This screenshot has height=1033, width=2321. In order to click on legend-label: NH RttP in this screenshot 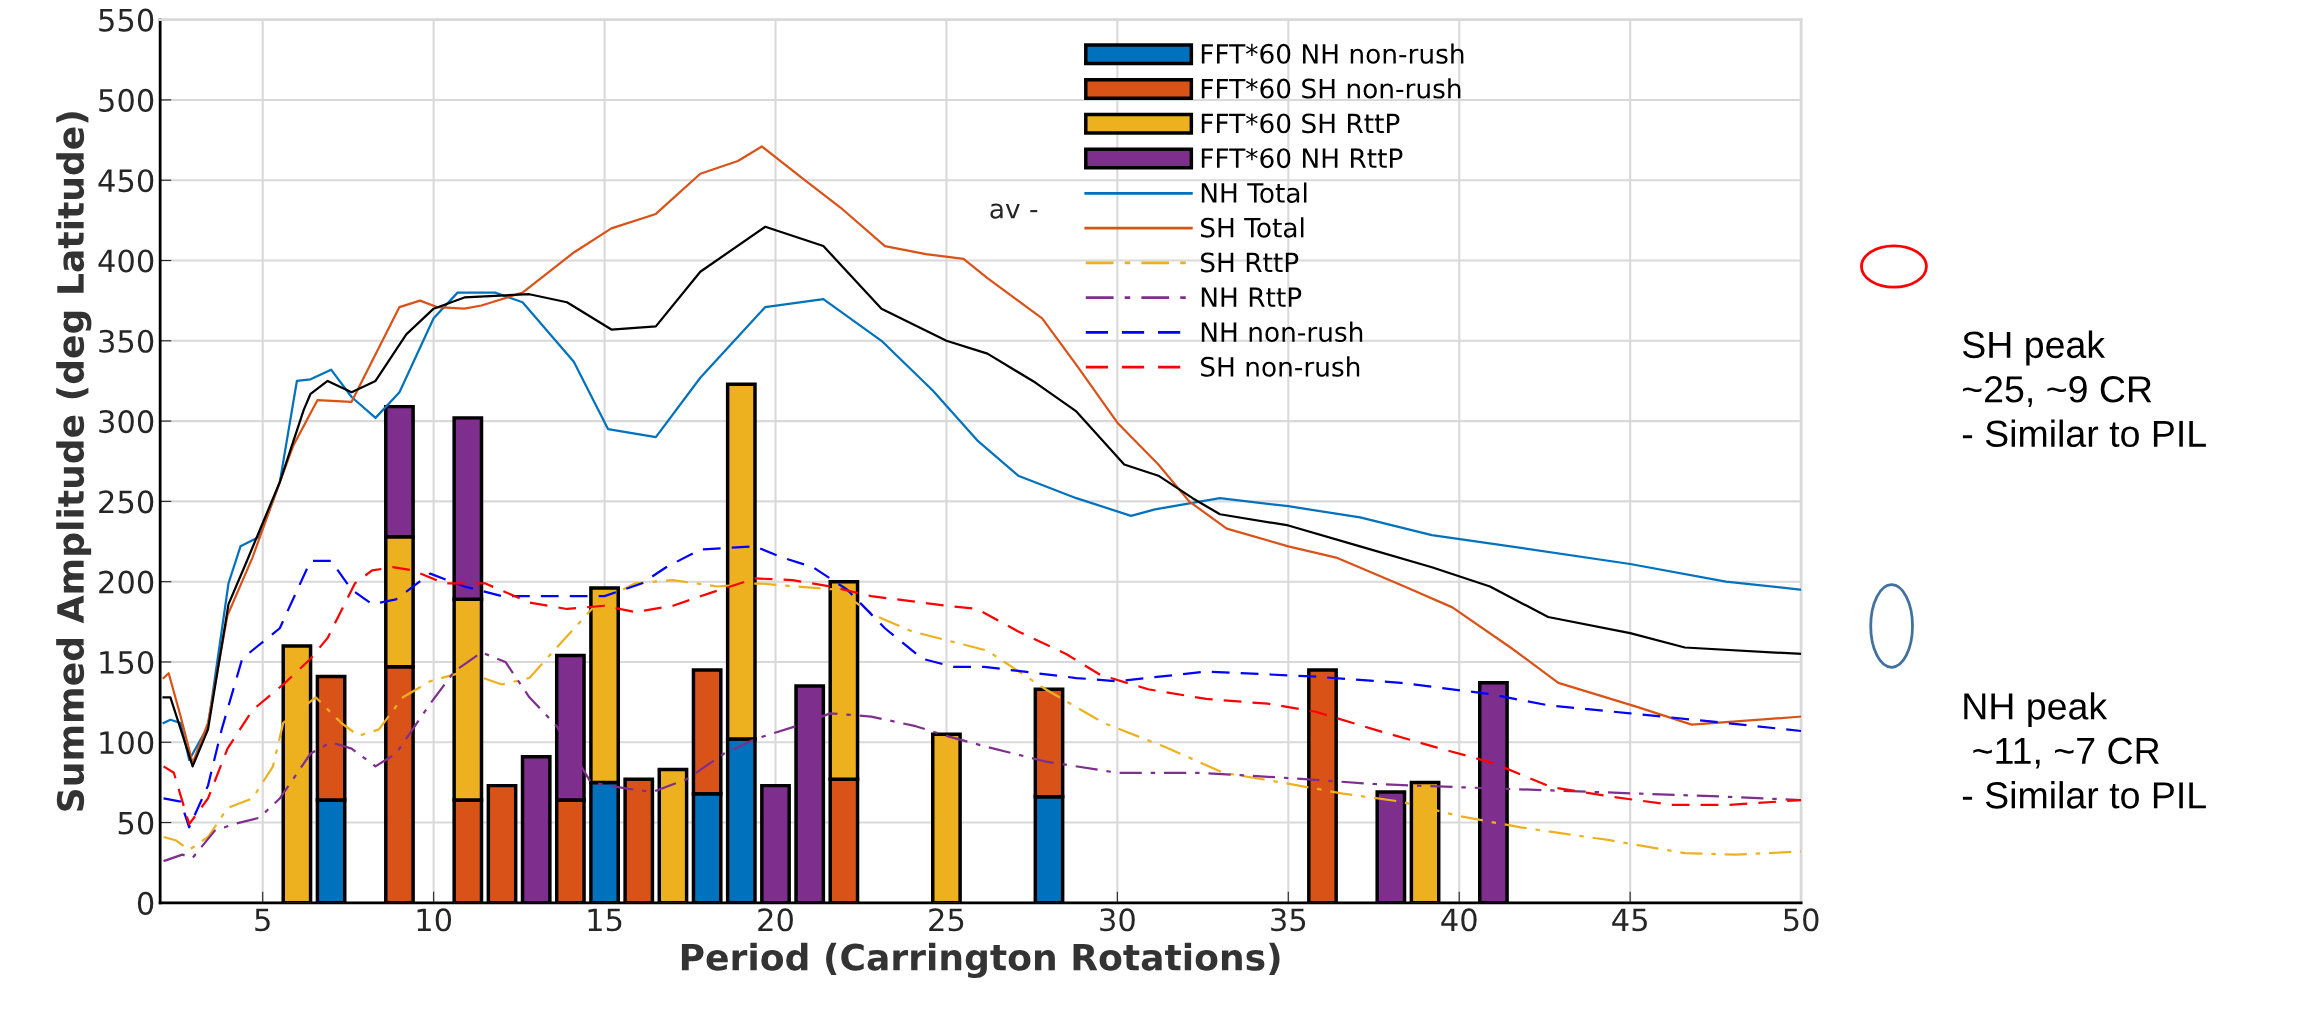, I will do `click(1251, 297)`.